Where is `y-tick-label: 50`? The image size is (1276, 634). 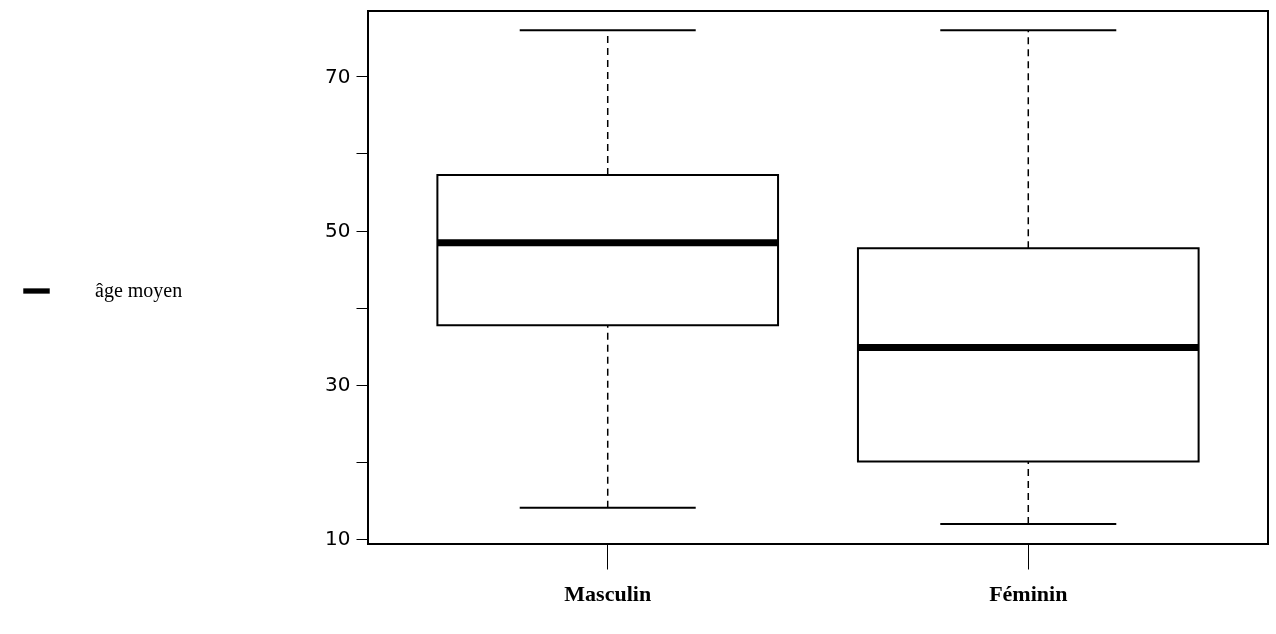
y-tick-label: 50 is located at coordinates (338, 230).